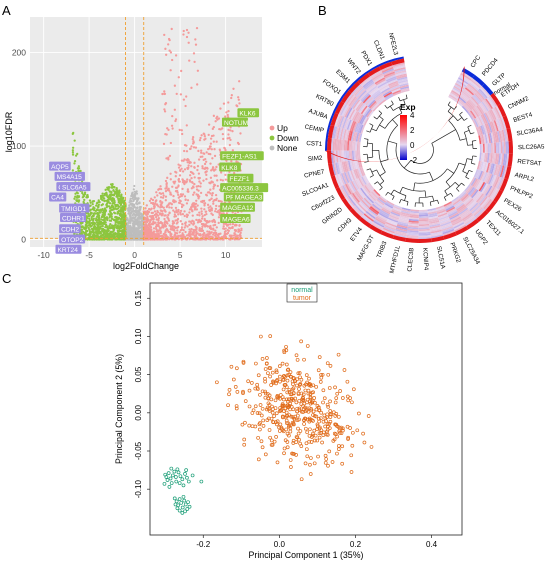 The width and height of the screenshot is (550, 565). What do you see at coordinates (420, 151) in the screenshot?
I see `dendrogram` at bounding box center [420, 151].